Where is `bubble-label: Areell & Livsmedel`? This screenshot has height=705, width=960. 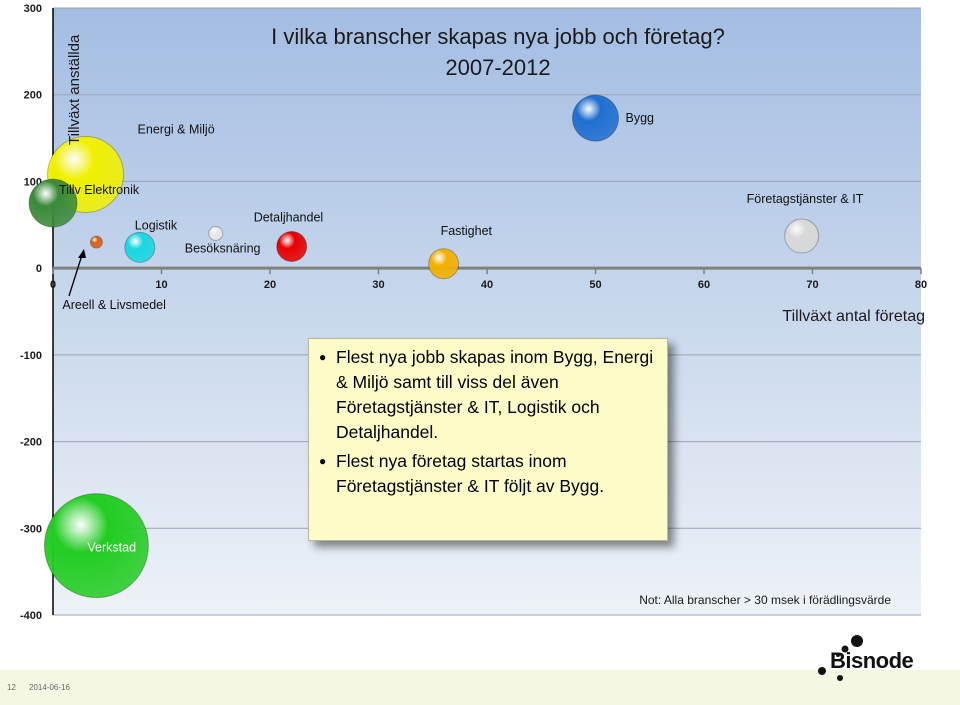 bubble-label: Areell & Livsmedel is located at coordinates (114, 305).